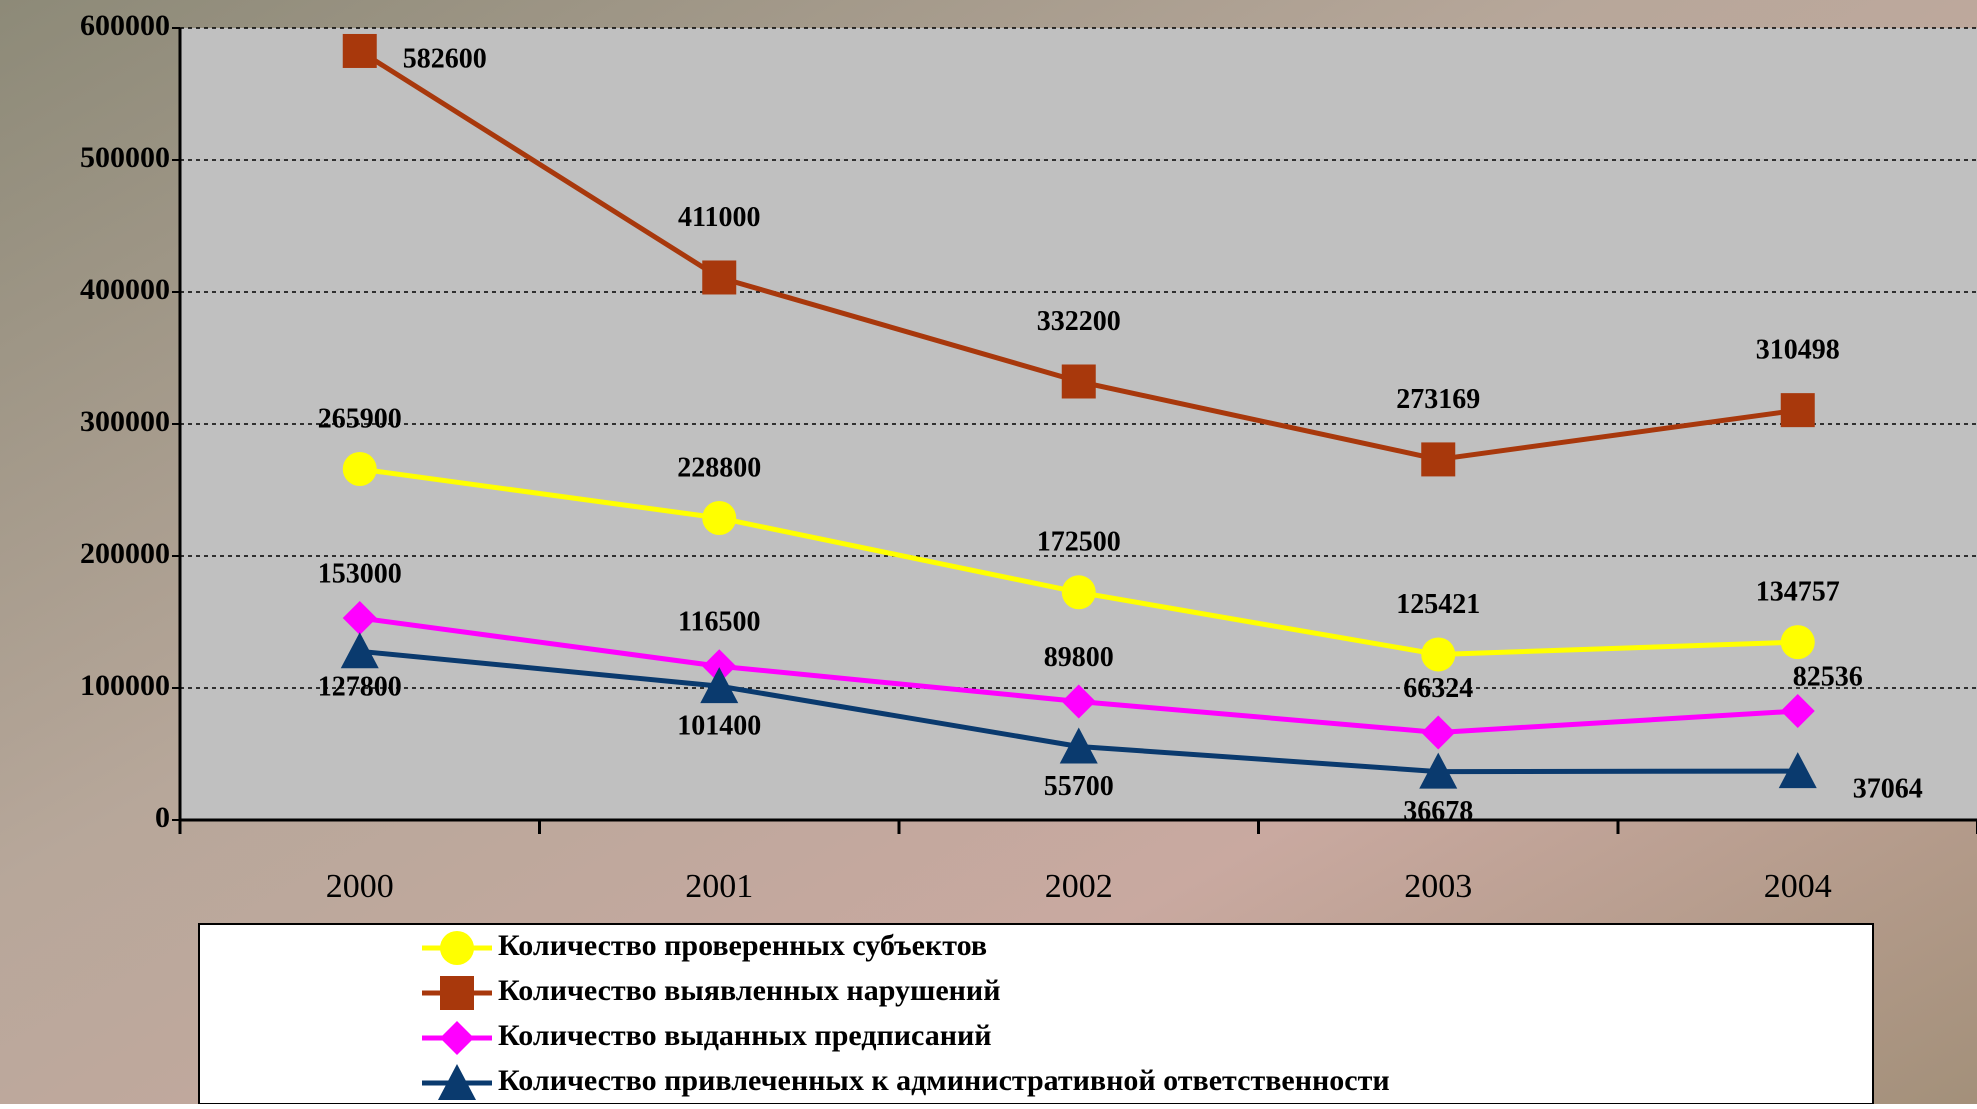  Describe the element at coordinates (125, 289) in the screenshot. I see `y-tick-label: 400000` at that location.